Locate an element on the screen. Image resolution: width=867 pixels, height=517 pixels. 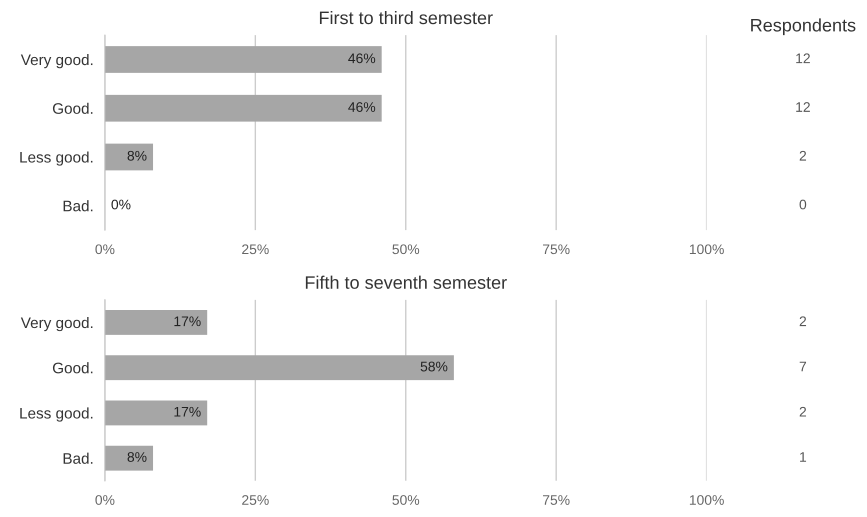
data-label: 0% is located at coordinates (121, 205).